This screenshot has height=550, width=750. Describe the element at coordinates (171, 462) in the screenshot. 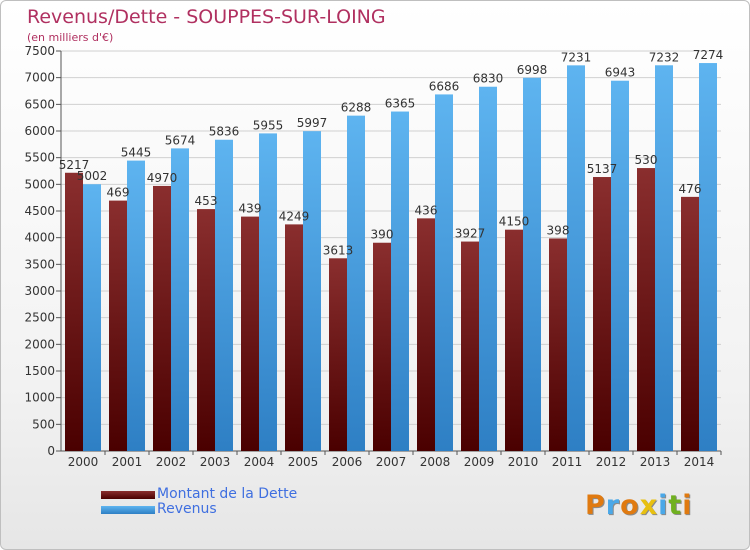

I see `x-tick-label: 2002` at that location.